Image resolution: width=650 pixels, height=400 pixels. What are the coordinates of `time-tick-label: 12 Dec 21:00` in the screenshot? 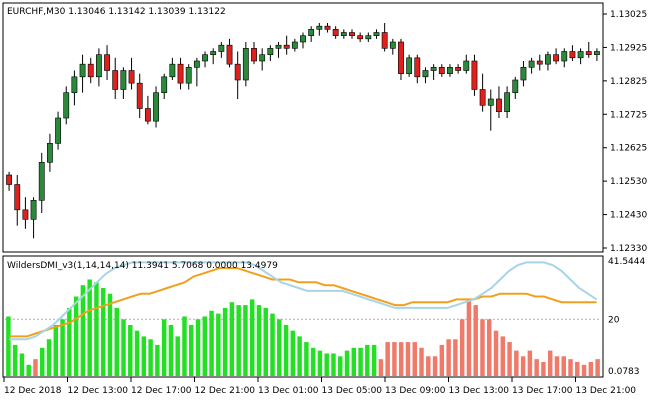 It's located at (225, 391).